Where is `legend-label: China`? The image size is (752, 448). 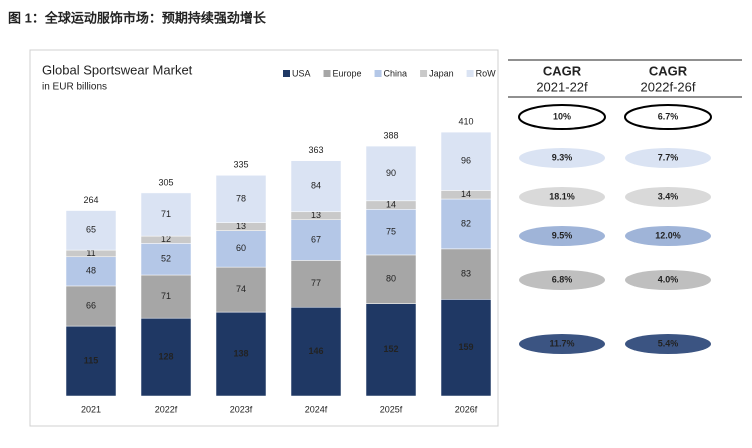 legend-label: China is located at coordinates (396, 73).